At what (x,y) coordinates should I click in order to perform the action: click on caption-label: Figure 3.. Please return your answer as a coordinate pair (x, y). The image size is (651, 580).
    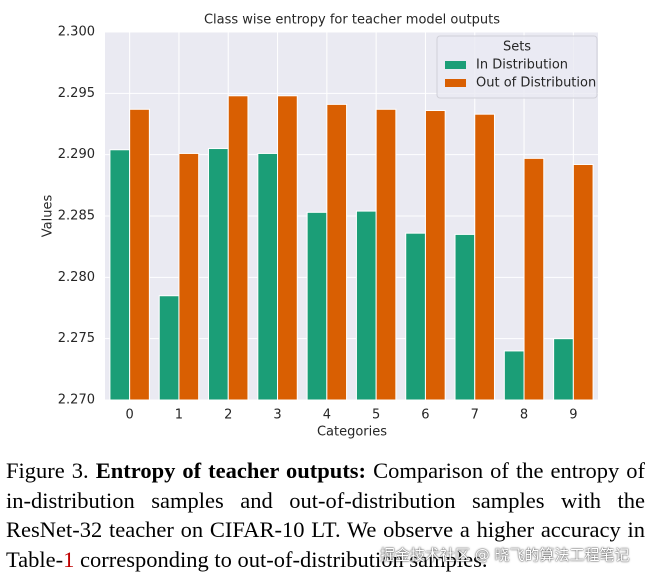
    Looking at the image, I should click on (47, 470).